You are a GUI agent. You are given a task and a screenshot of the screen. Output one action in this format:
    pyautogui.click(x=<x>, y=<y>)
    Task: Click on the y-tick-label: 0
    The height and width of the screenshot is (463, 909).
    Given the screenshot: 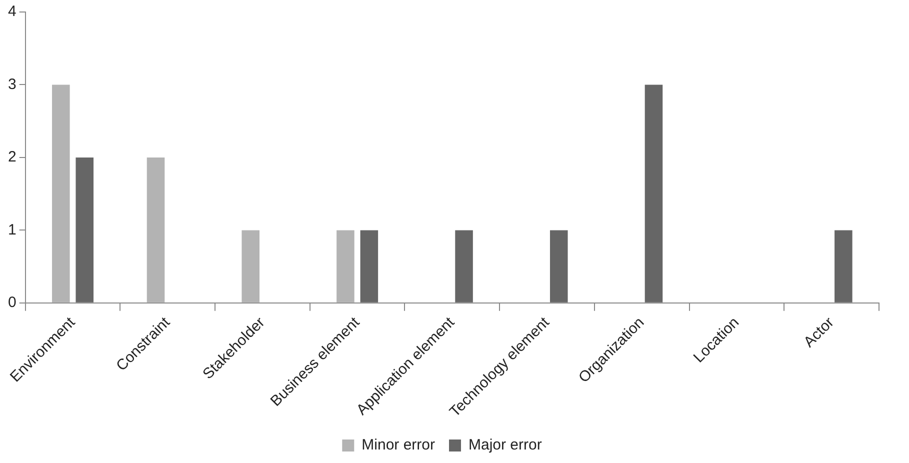 What is the action you would take?
    pyautogui.click(x=12, y=303)
    